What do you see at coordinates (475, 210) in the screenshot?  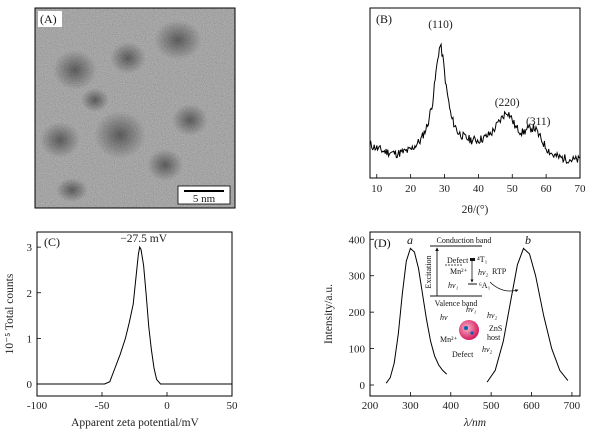 I see `panel-b-x-axis-label: 2θ/(°)` at bounding box center [475, 210].